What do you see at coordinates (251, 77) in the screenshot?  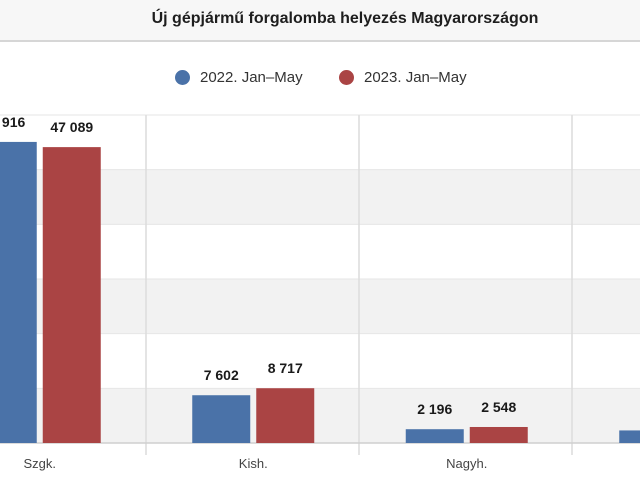 I see `legend-label-series-1: 2022. Jan–May` at bounding box center [251, 77].